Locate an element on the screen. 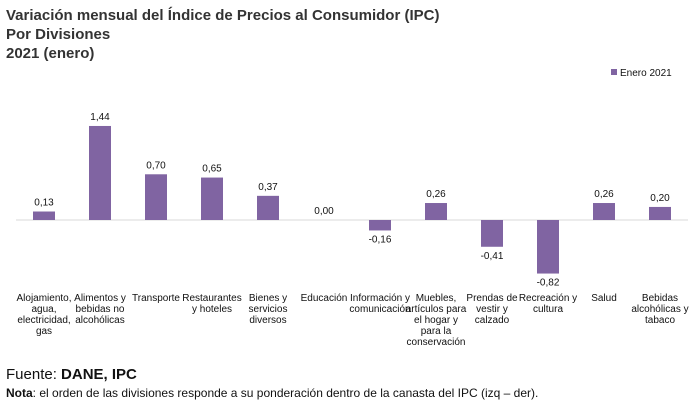 The height and width of the screenshot is (420, 700). category-label-1: Alimentos y bebidas no alcohólicas is located at coordinates (100, 309).